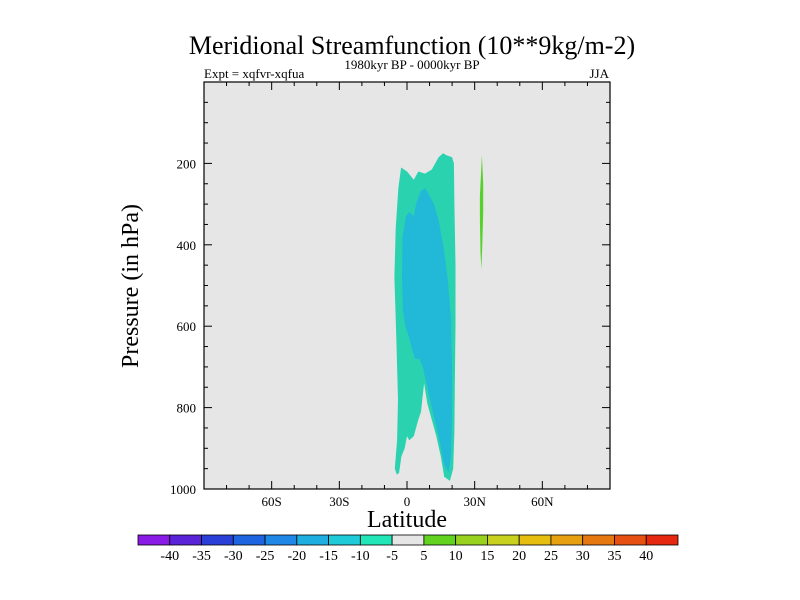 This screenshot has height=600, width=800. I want to click on colorbar-label: 15, so click(487, 556).